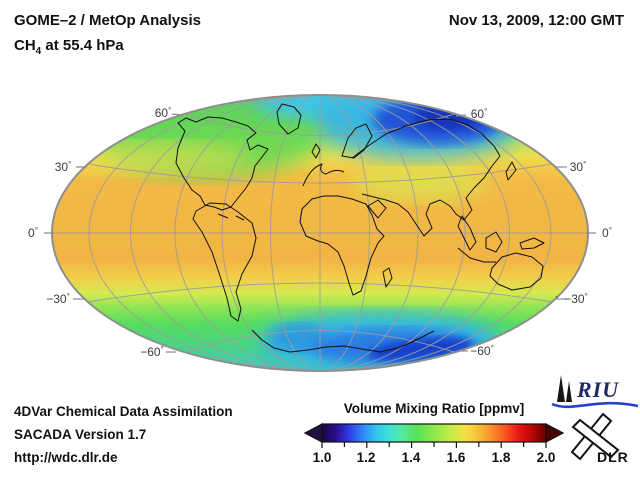  I want to click on pressure-level: at 55.4 hPa, so click(82, 45).